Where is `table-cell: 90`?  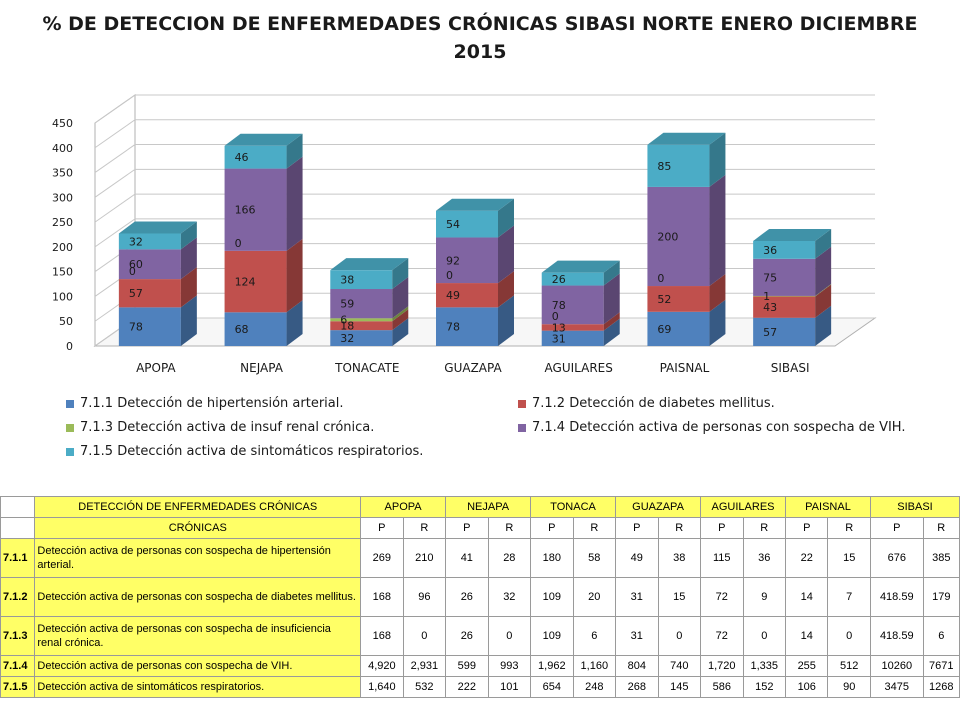 table-cell: 90 is located at coordinates (849, 687).